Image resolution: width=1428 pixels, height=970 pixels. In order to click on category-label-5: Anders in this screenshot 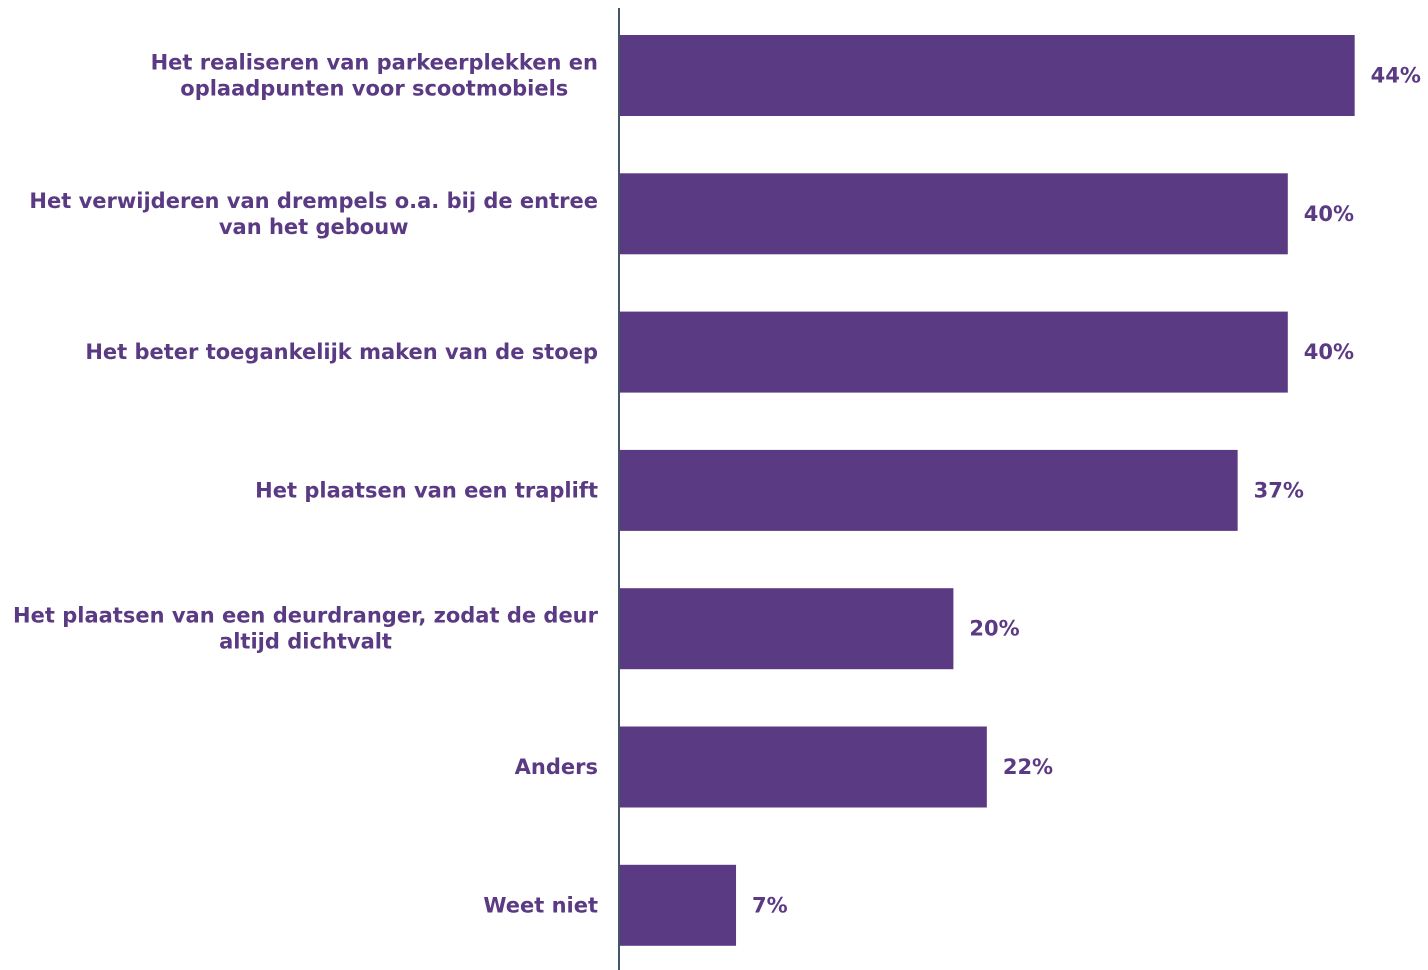, I will do `click(556, 767)`.